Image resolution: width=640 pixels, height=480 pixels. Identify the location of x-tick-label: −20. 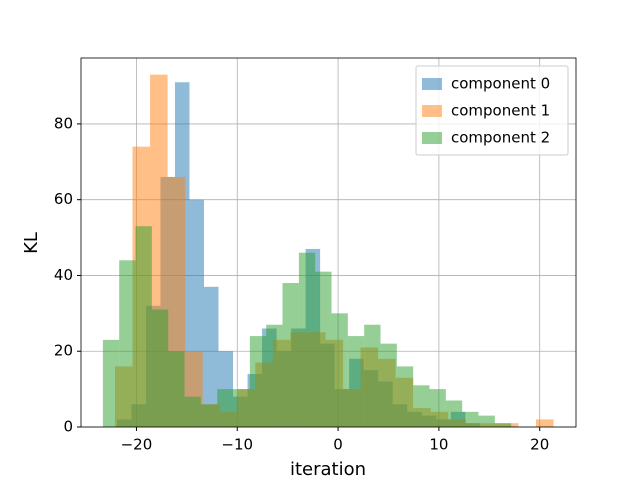
(137, 445).